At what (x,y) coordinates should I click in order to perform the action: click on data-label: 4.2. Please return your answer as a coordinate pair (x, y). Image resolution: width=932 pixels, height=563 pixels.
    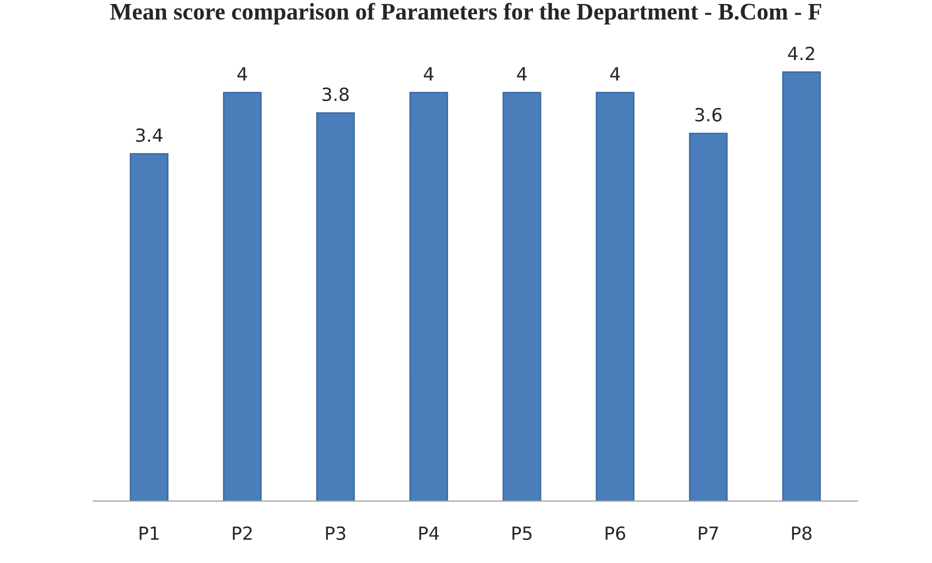
    Looking at the image, I should click on (801, 53).